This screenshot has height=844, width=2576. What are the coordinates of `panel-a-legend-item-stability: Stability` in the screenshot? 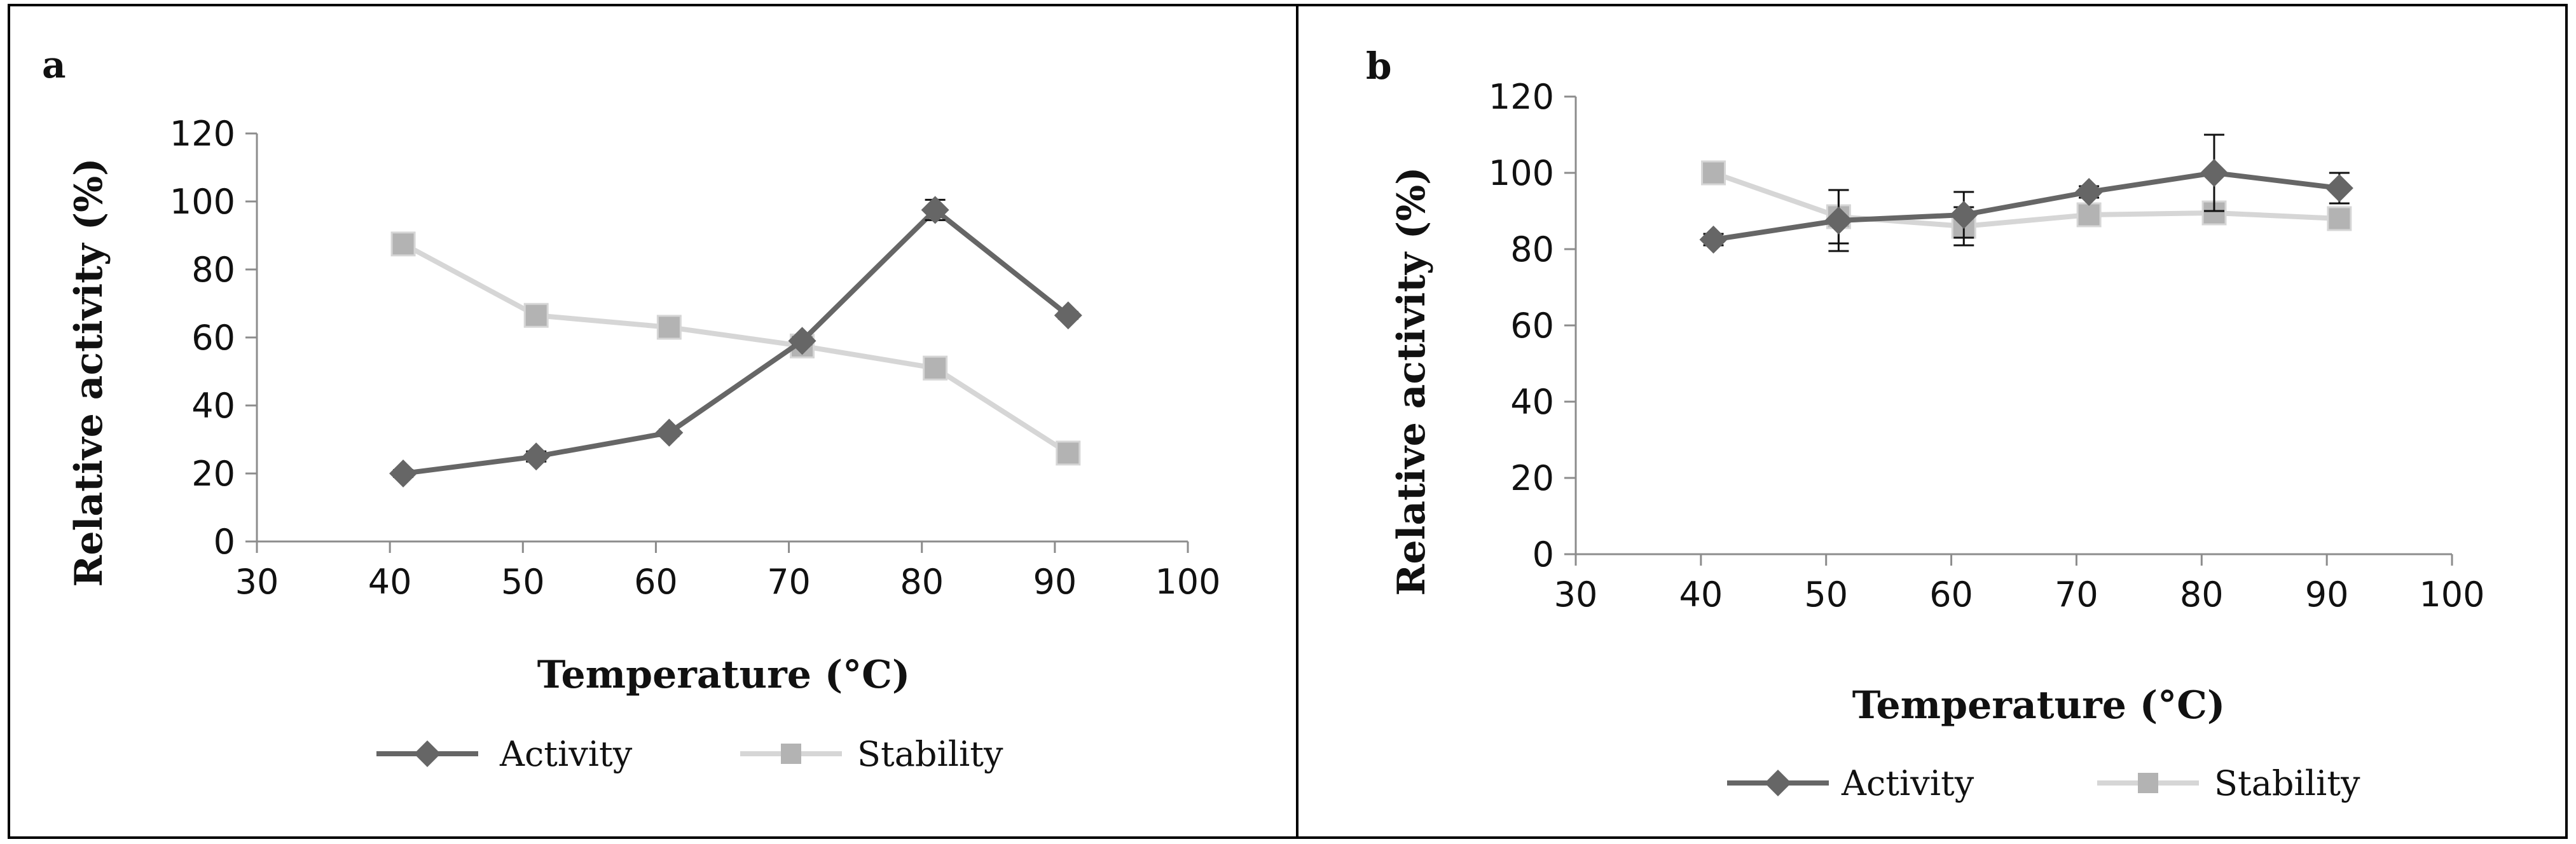 It's located at (871, 754).